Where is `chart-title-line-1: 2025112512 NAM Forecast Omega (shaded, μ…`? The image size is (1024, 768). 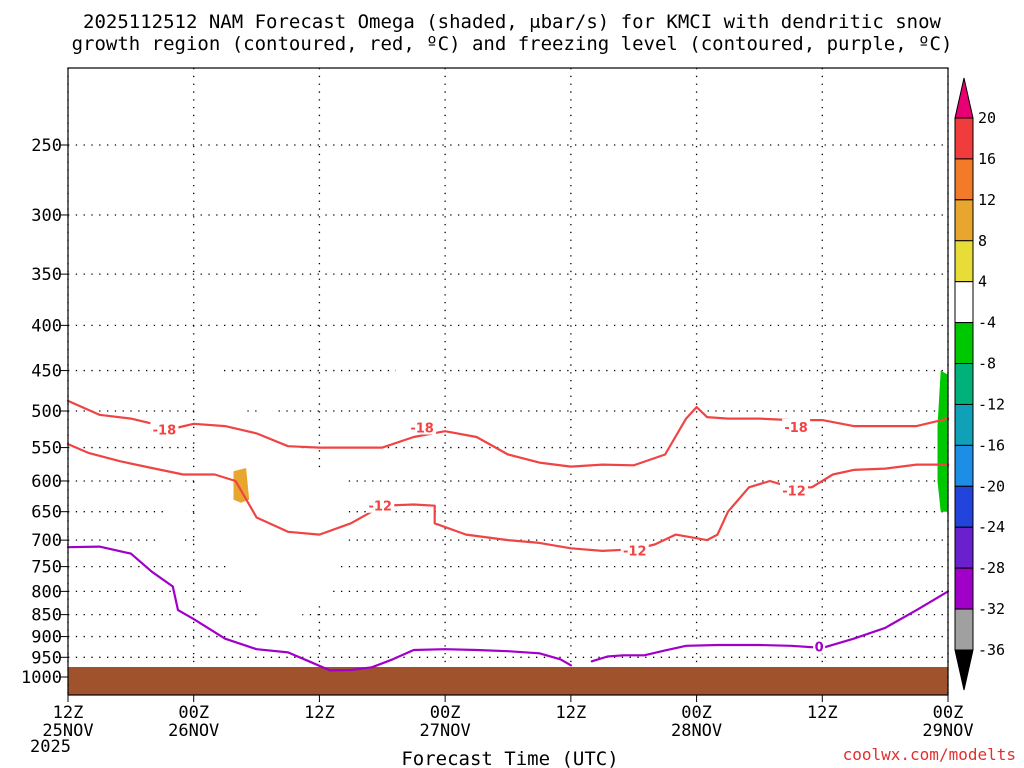
chart-title-line-1: 2025112512 NAM Forecast Omega (shaded, μ… is located at coordinates (512, 22).